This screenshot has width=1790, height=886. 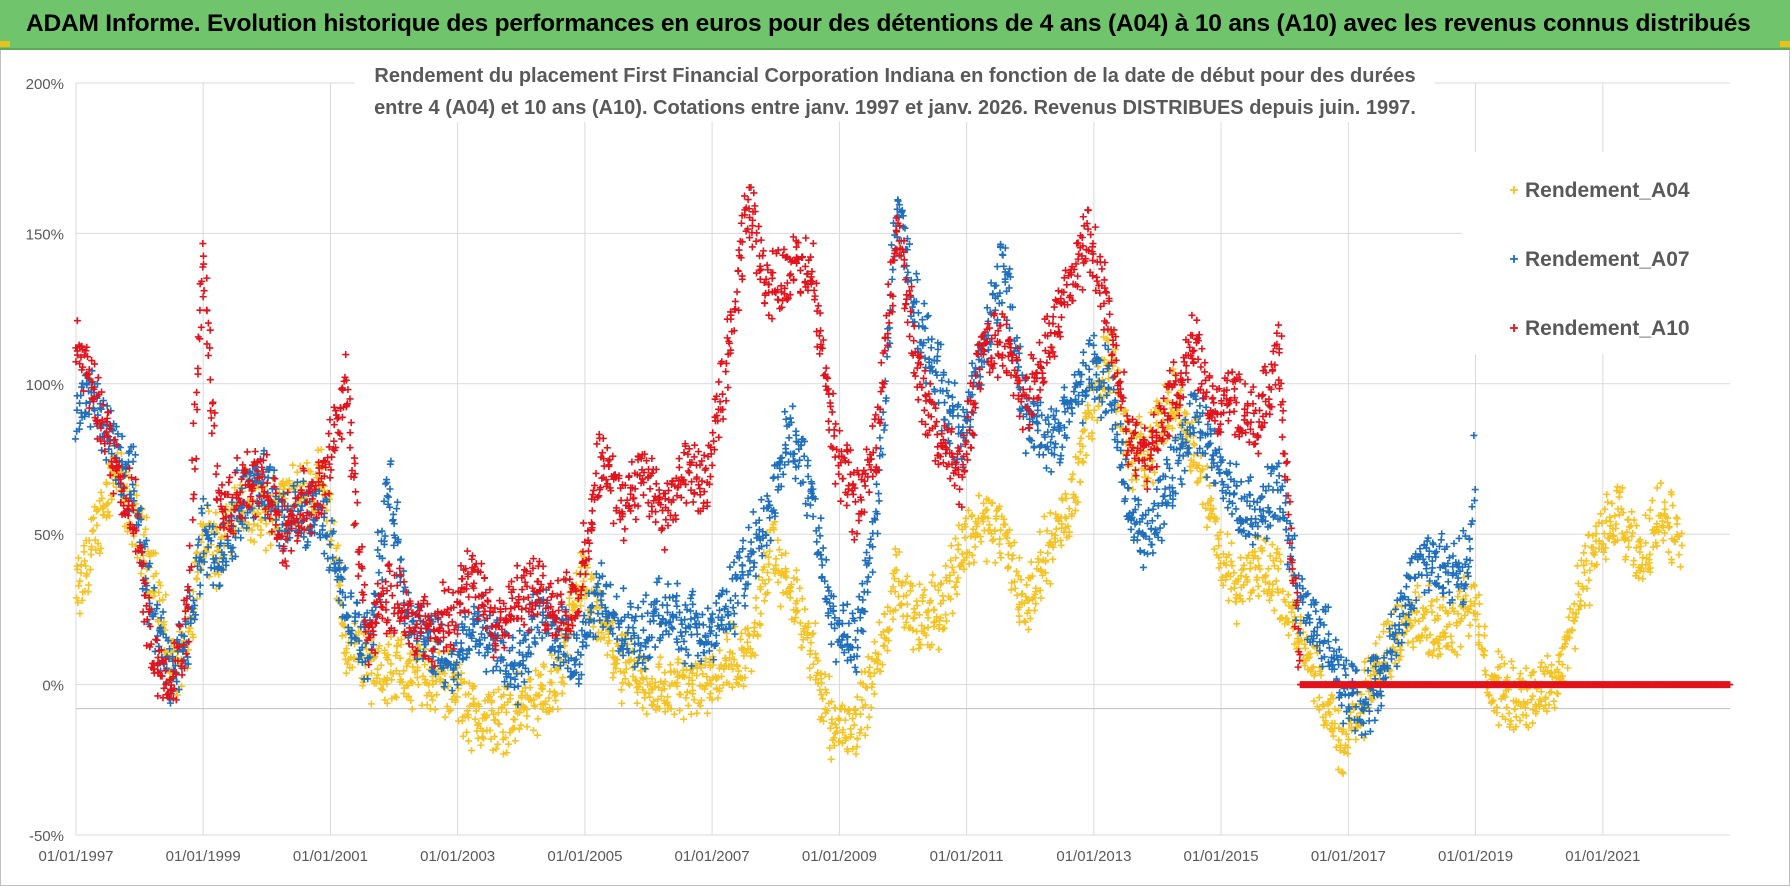 I want to click on corner-marker-right, so click(x=1785, y=44).